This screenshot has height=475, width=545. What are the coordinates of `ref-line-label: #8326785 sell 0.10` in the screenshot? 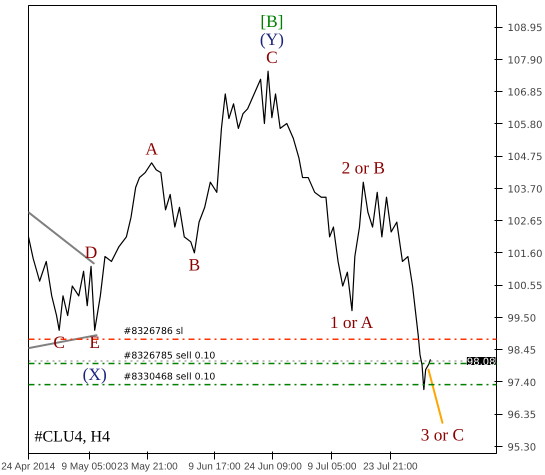 It's located at (170, 356).